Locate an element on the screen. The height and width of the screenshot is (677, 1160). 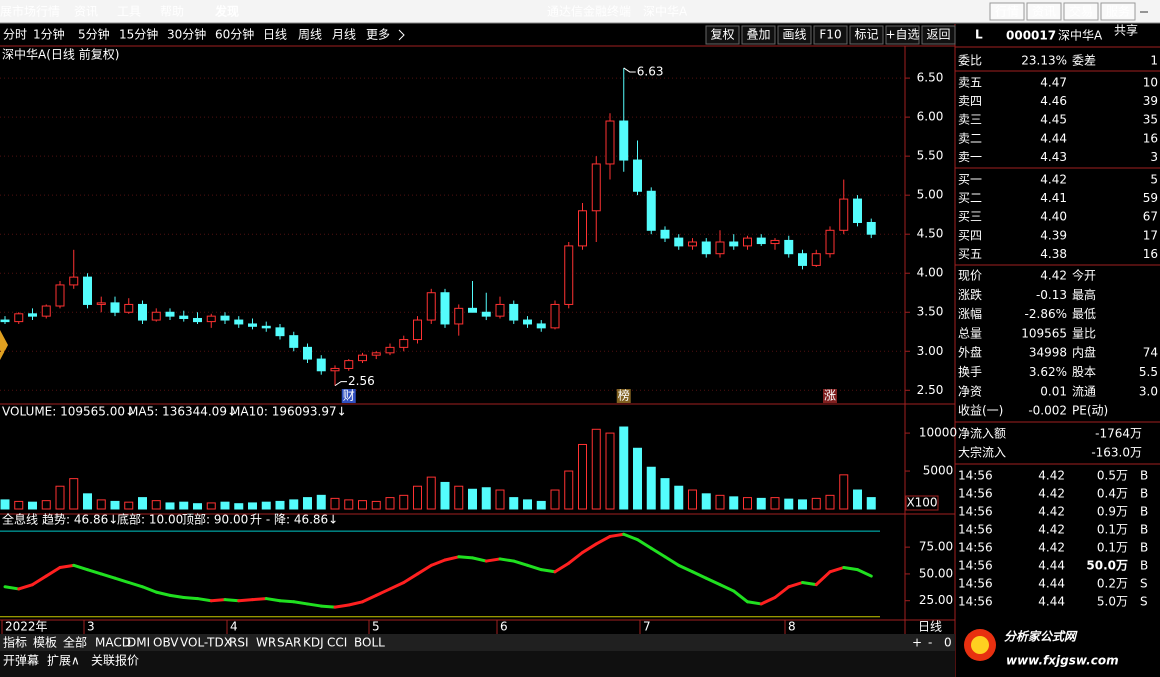
status-button: 开弹幕 is located at coordinates (21, 661).